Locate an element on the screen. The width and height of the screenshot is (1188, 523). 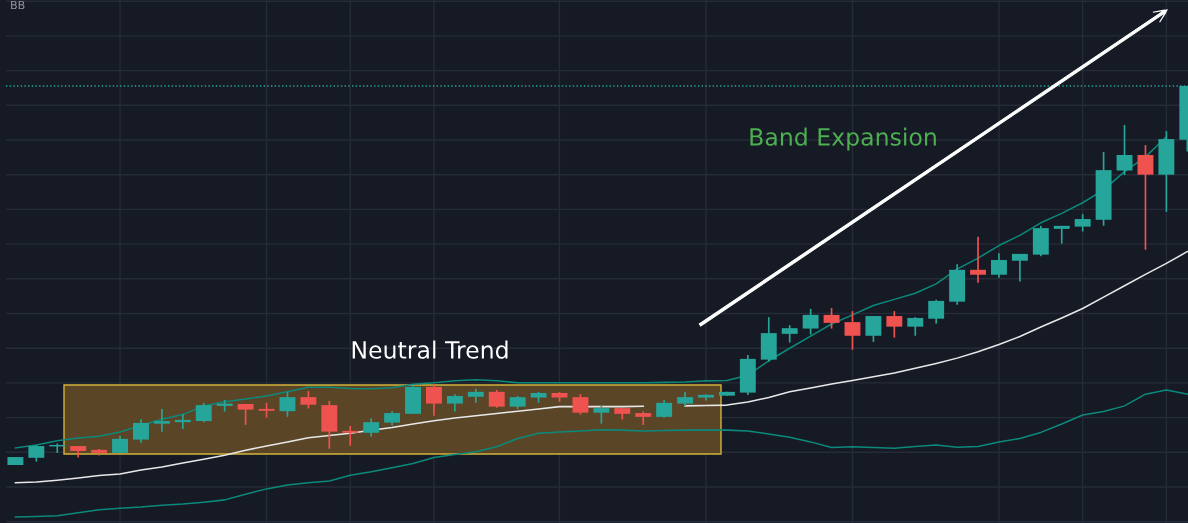
annotation: Neutral Trend is located at coordinates (430, 349).